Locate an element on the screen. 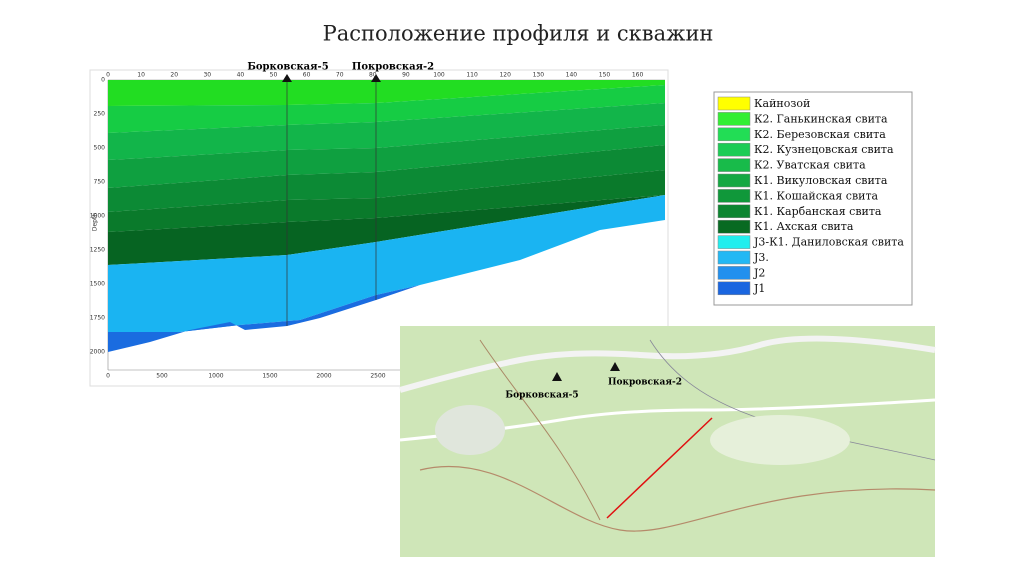  top-tick-label: 90 is located at coordinates (406, 75).